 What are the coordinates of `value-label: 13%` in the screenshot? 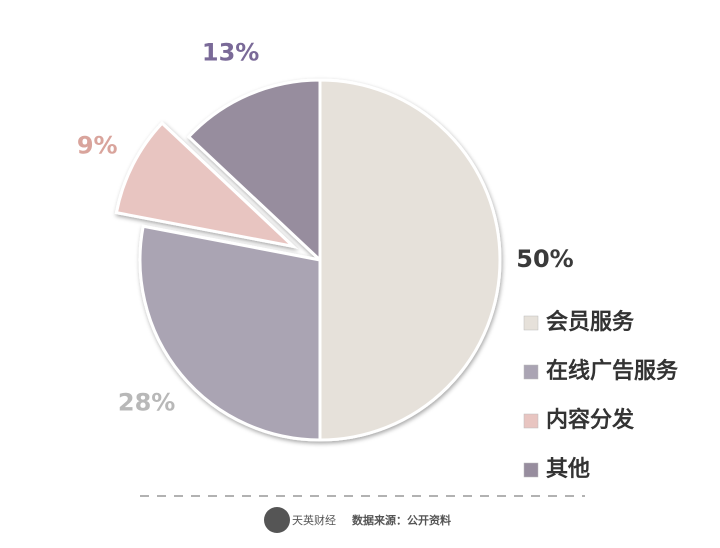 It's located at (230, 53).